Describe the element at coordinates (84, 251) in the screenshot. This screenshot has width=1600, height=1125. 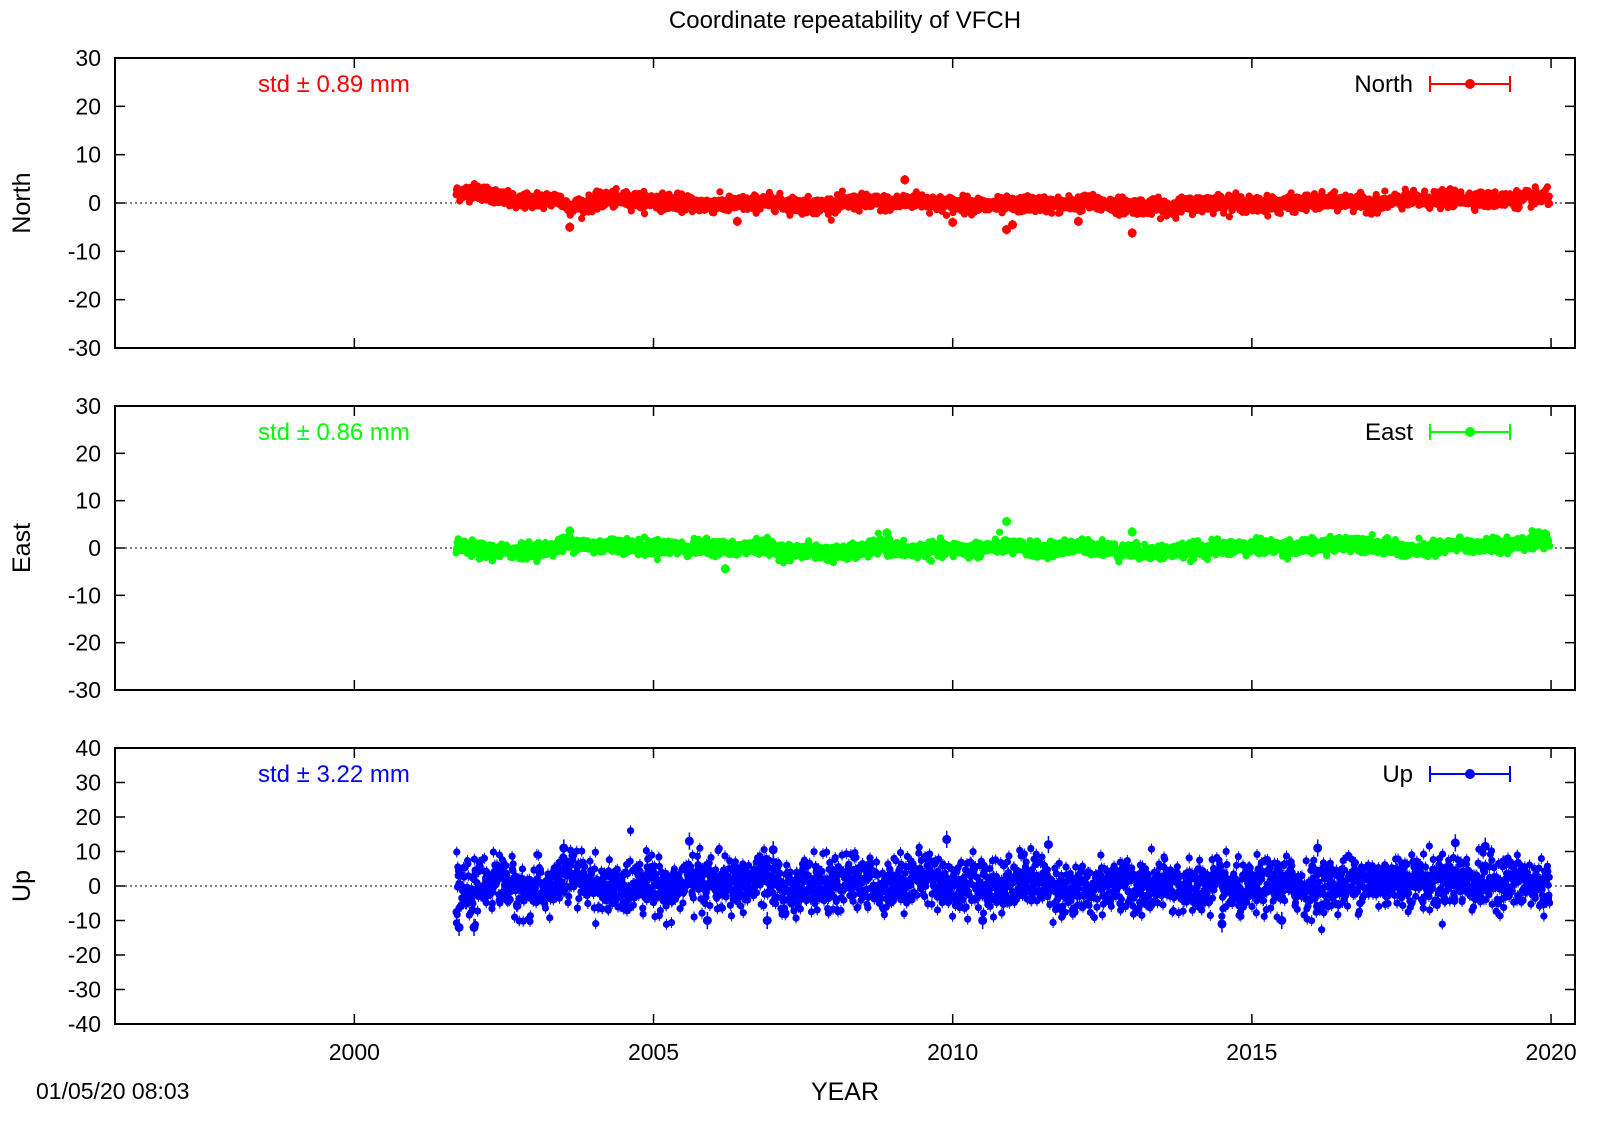
I see `y-tick-label: -10` at that location.